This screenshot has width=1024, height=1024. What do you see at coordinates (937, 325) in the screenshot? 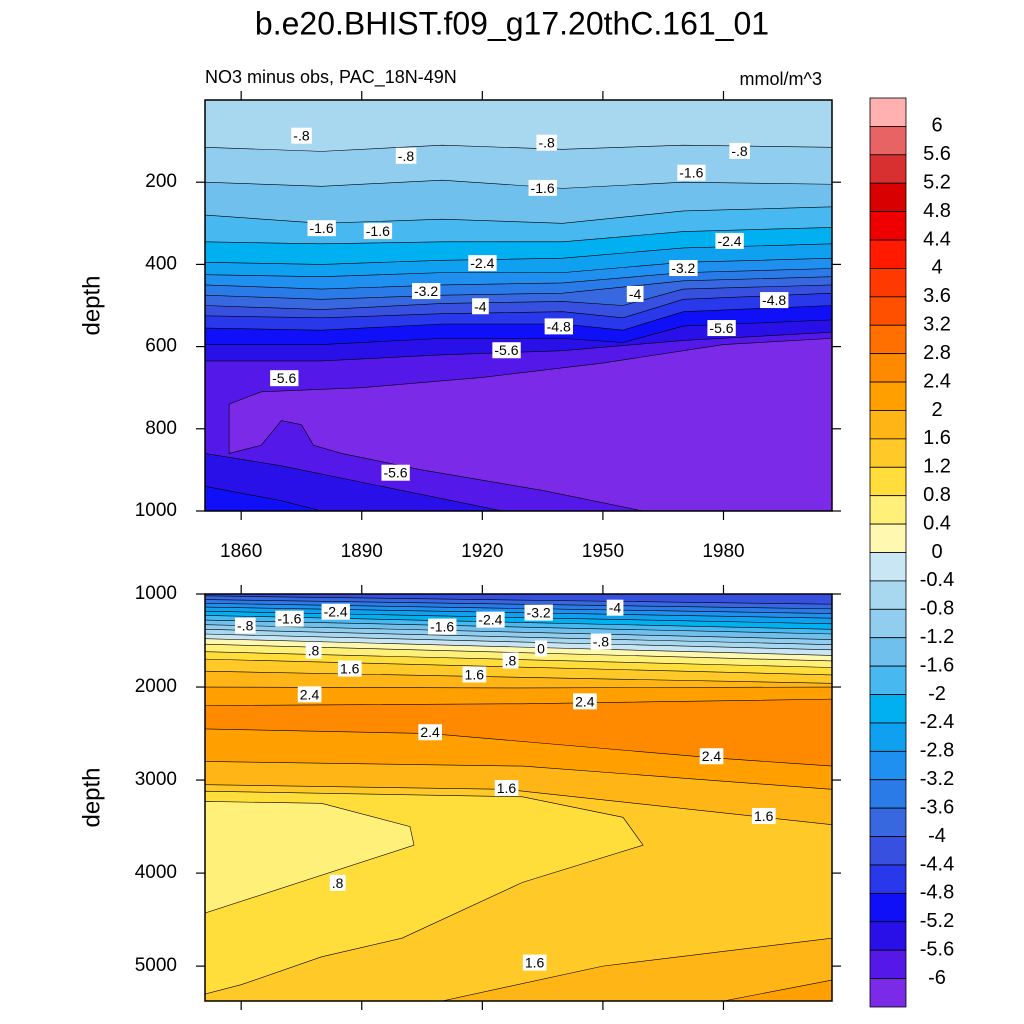
I see `colorbar-label: 3.2` at bounding box center [937, 325].